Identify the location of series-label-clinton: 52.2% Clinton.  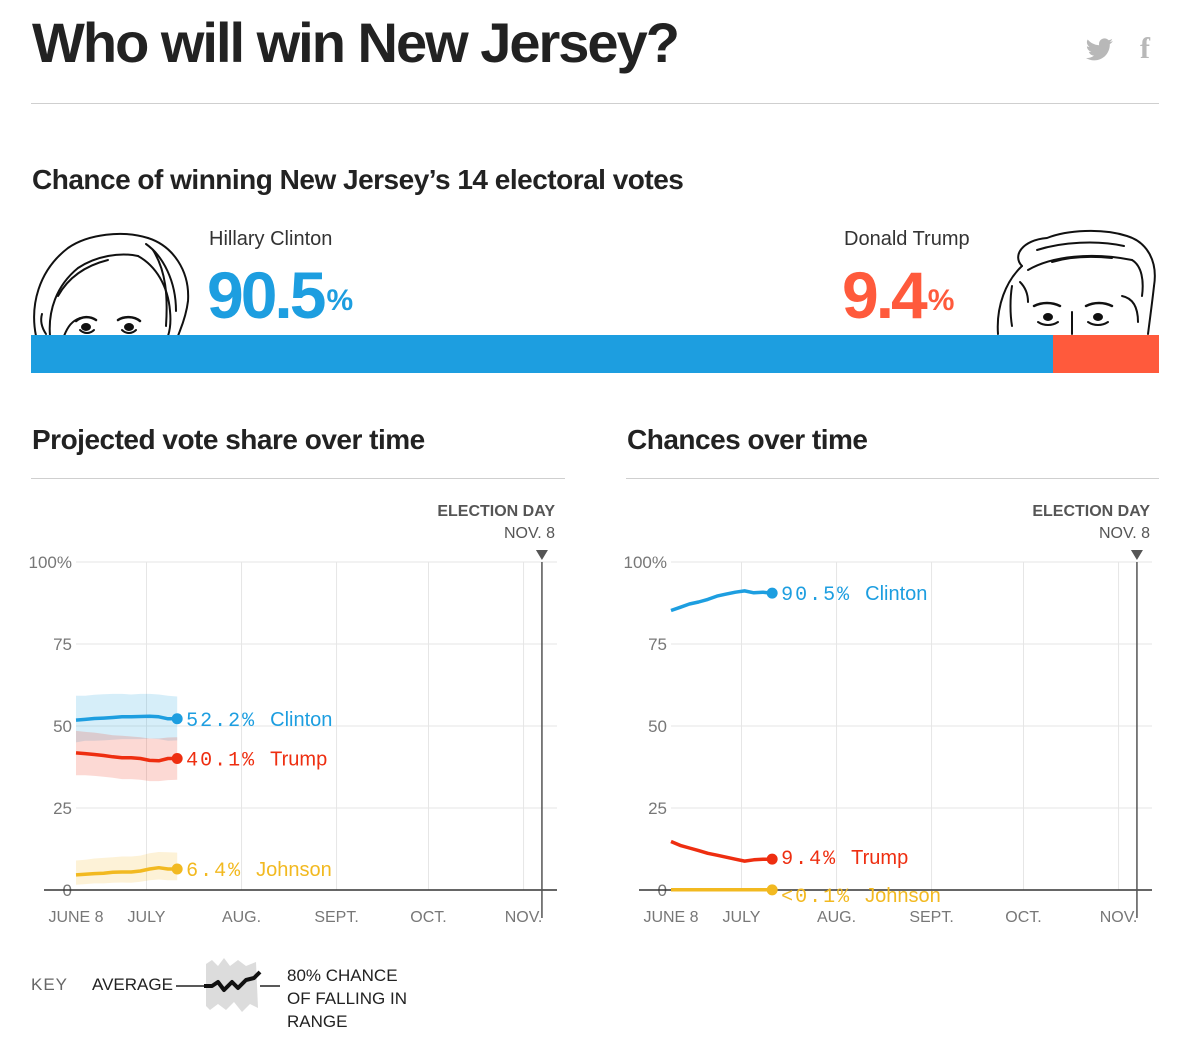
(259, 721).